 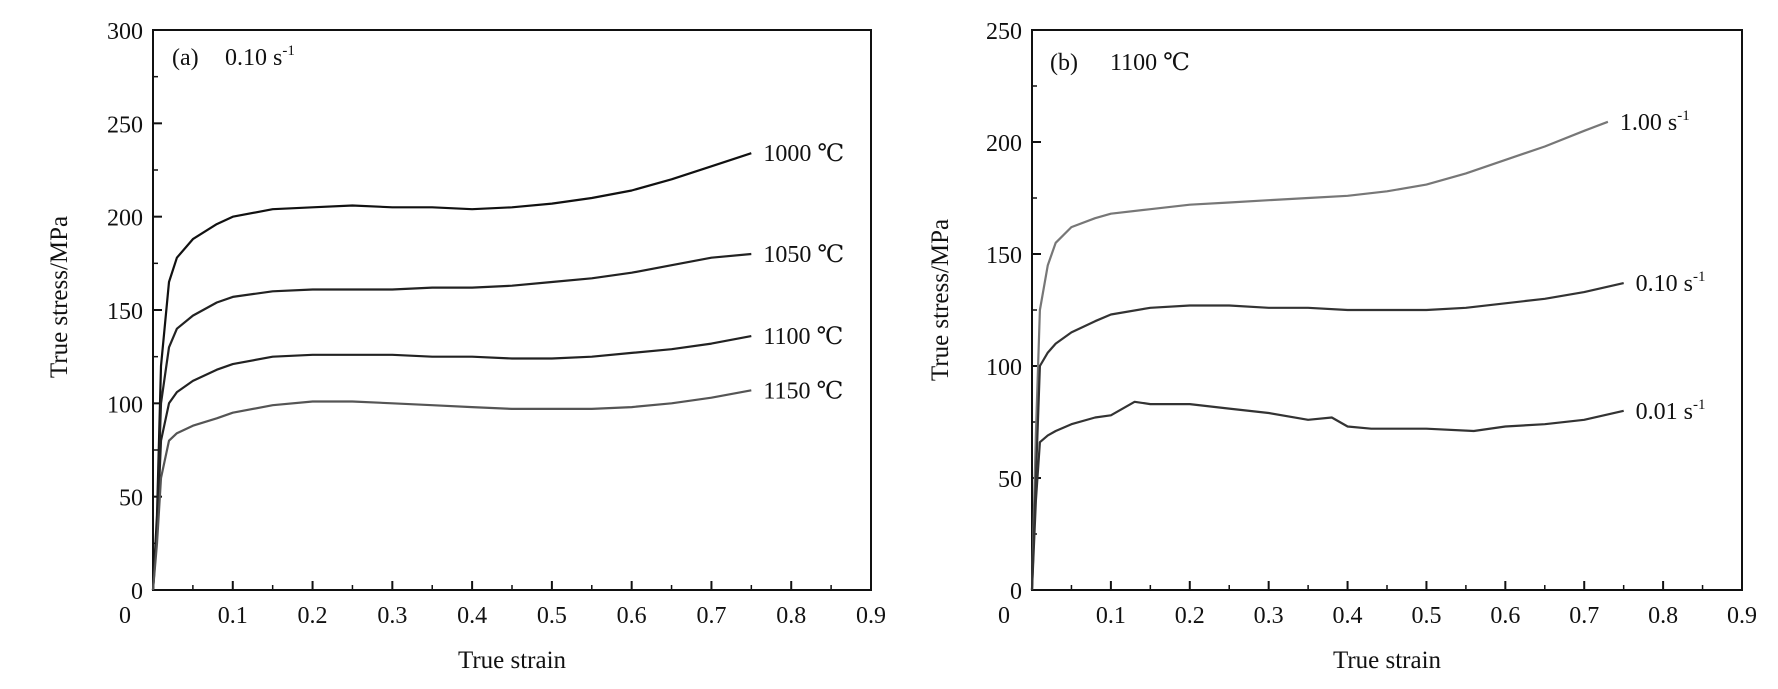 I want to click on series-label: 1050 ℃, so click(x=803, y=255).